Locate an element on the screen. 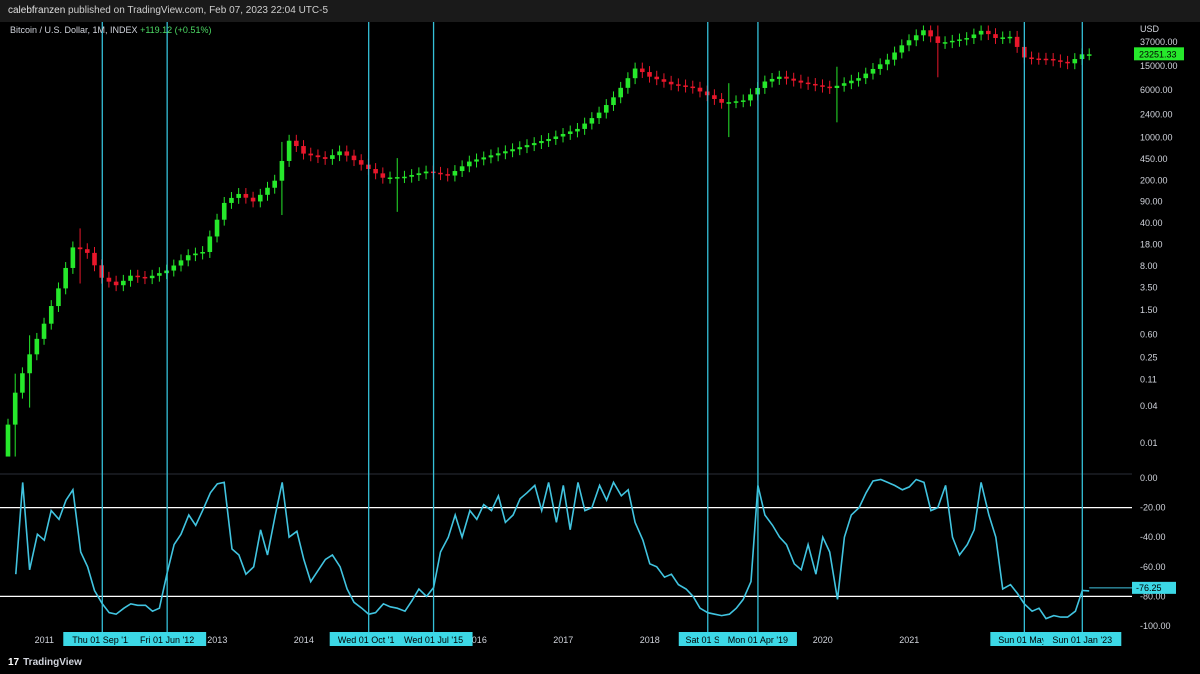 The image size is (1200, 674). author-name: calebfranzen is located at coordinates (37, 10).